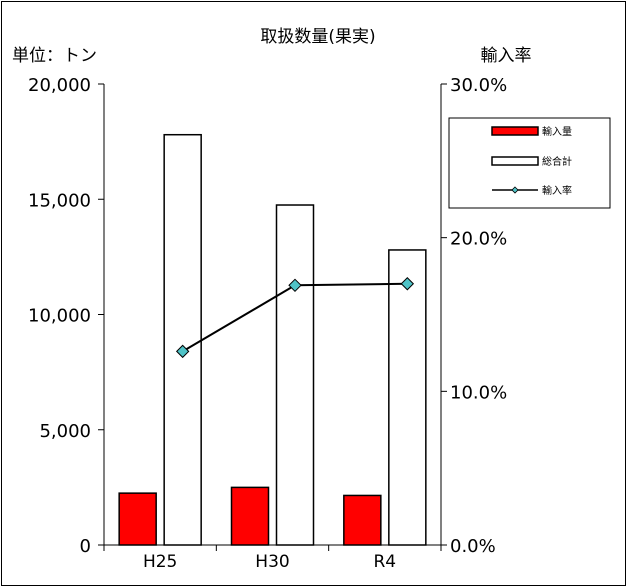 This screenshot has width=627, height=587. What do you see at coordinates (407, 284) in the screenshot?
I see `line-point-輸入率-R4` at bounding box center [407, 284].